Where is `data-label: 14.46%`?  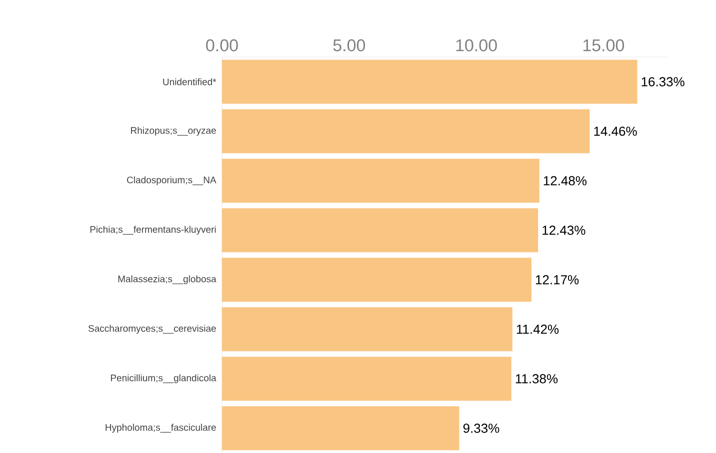
data-label: 14.46% is located at coordinates (615, 131).